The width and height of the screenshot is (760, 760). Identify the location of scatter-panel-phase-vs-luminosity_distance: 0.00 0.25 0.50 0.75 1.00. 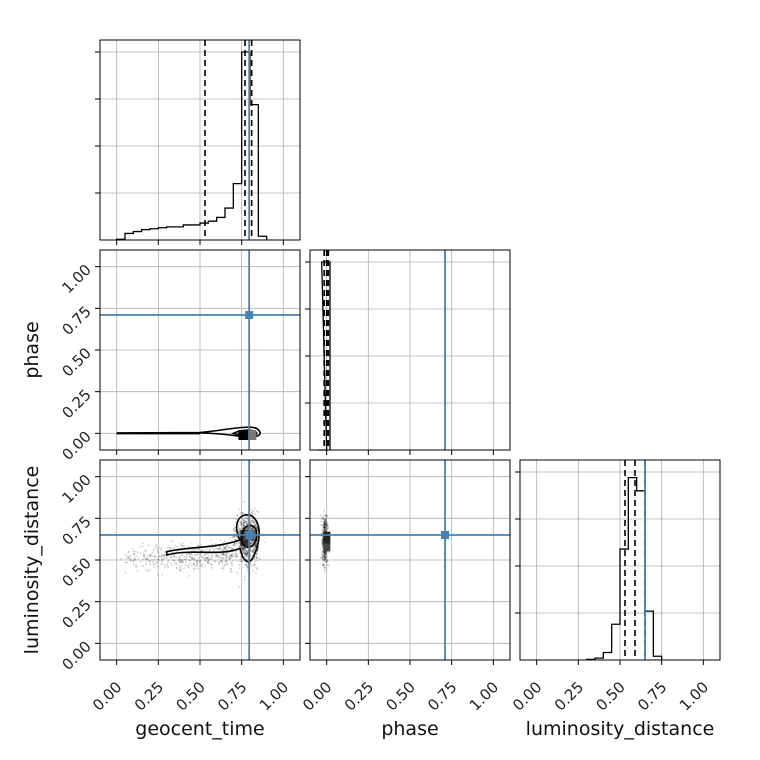
(405, 586).